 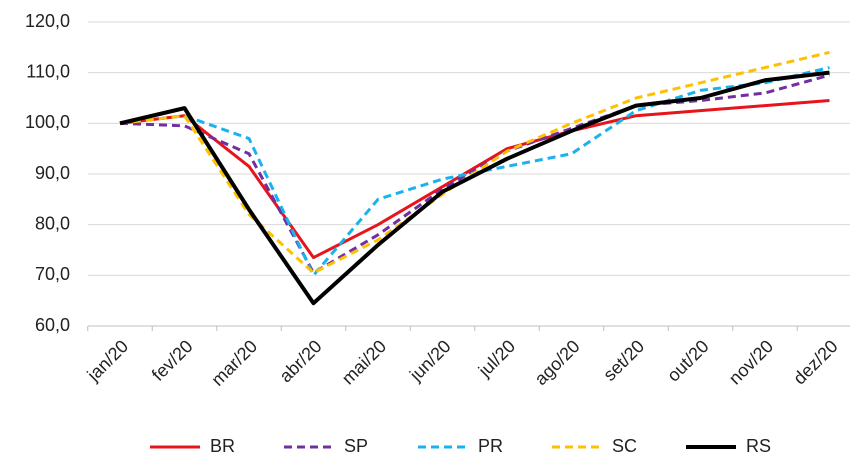 What do you see at coordinates (623, 360) in the screenshot?
I see `x-tick-label: set/20` at bounding box center [623, 360].